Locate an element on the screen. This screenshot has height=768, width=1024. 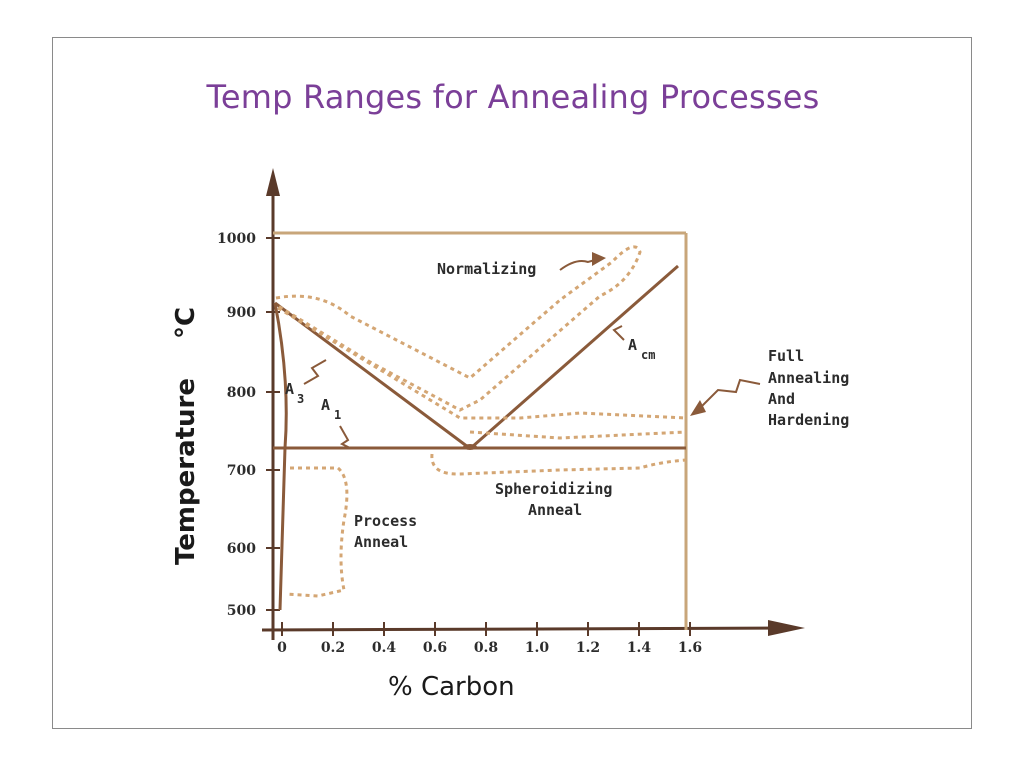
full-annealing-label: Full Annealing And Hardening is located at coordinates (808, 388).